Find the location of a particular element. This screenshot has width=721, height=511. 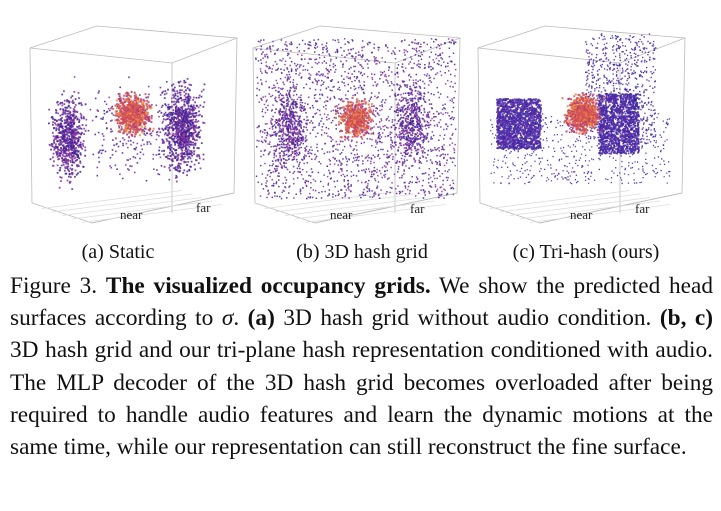

caption-text: (a) is located at coordinates (261, 318).